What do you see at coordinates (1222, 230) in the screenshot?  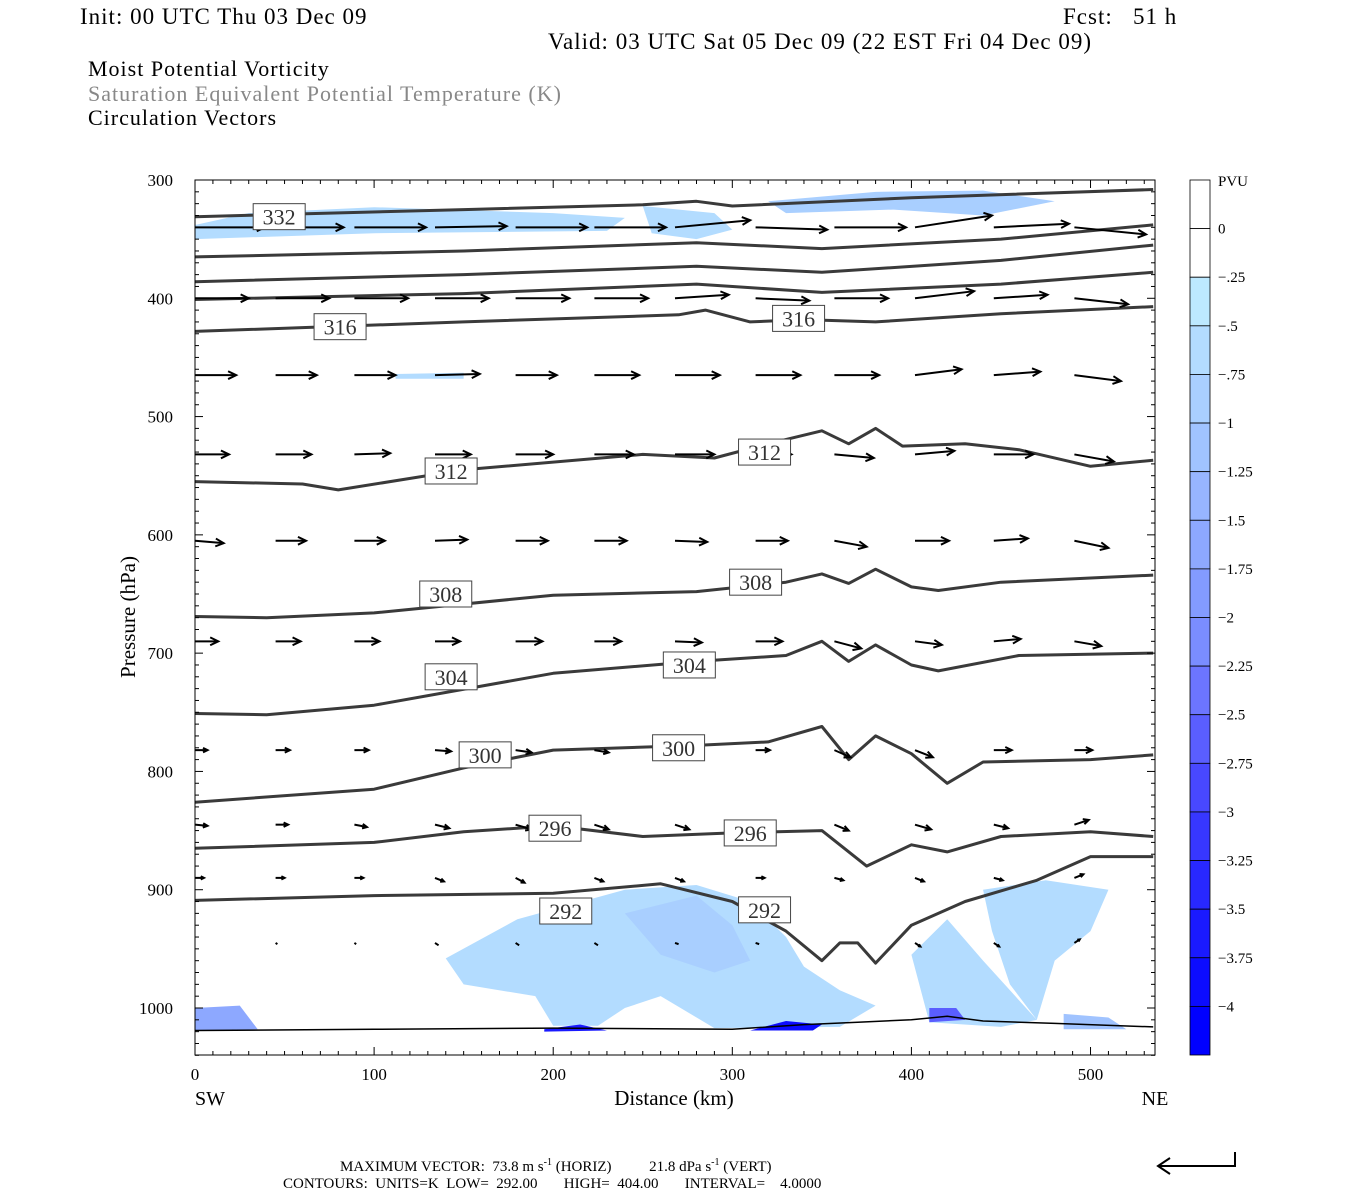 I see `colorbar-label: 0` at bounding box center [1222, 230].